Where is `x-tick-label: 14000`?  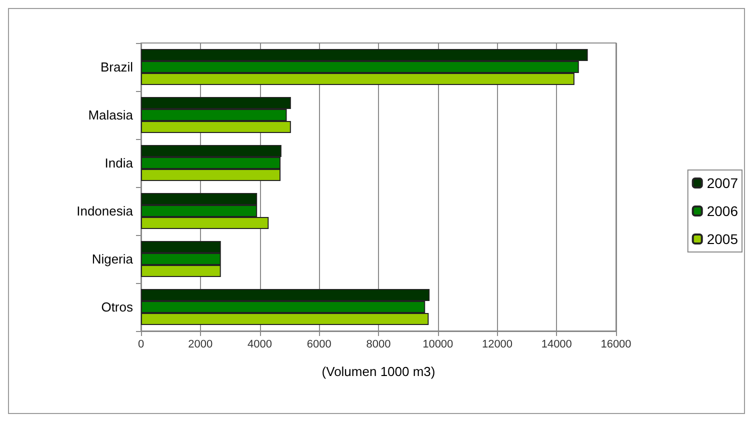 x-tick-label: 14000 is located at coordinates (556, 344).